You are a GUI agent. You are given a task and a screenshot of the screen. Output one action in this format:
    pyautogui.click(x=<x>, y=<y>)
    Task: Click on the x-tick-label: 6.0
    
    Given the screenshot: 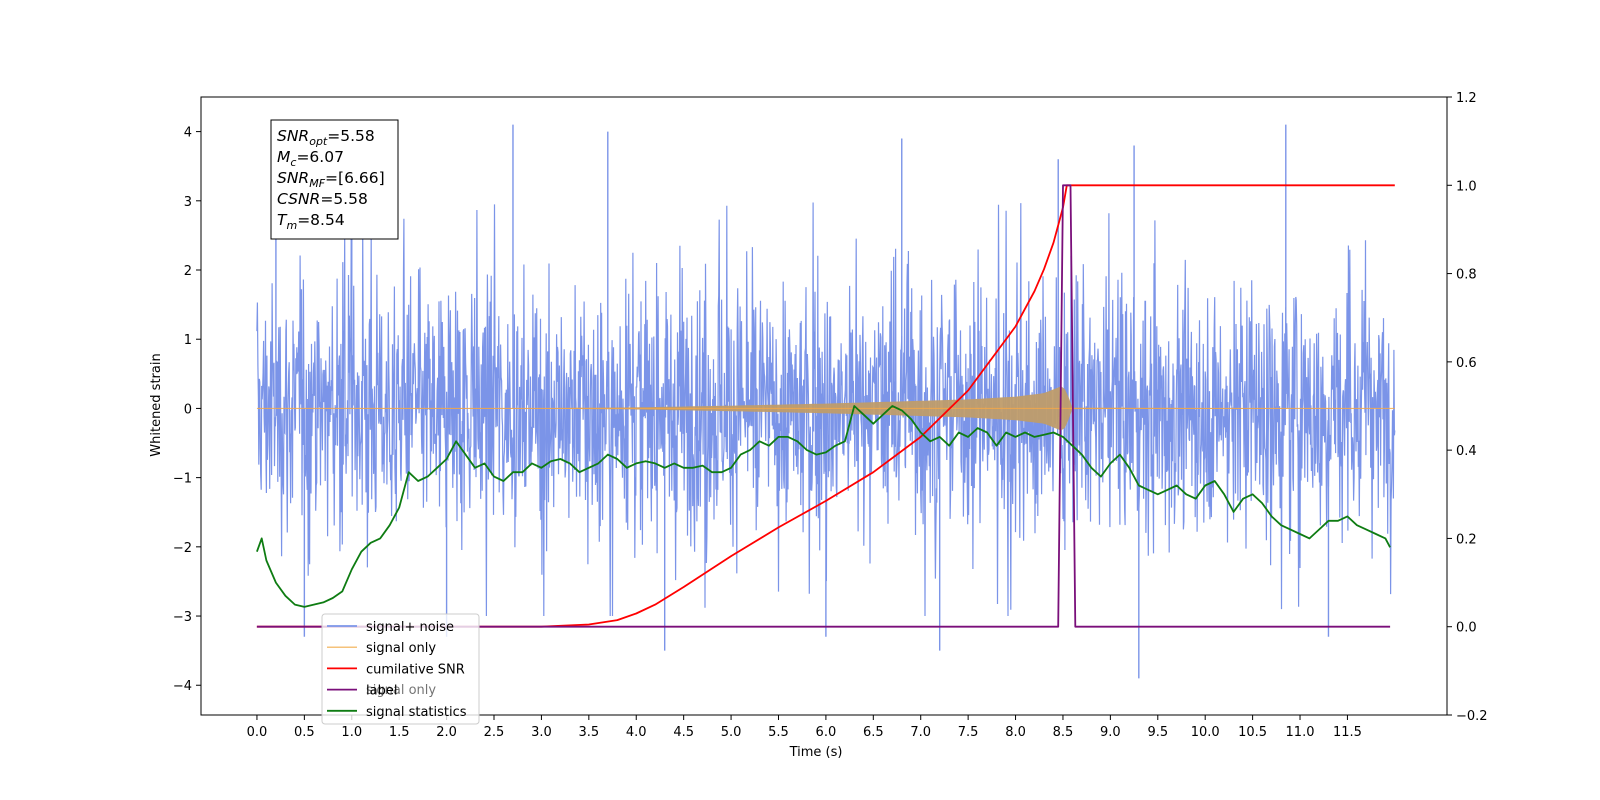 What is the action you would take?
    pyautogui.click(x=826, y=732)
    